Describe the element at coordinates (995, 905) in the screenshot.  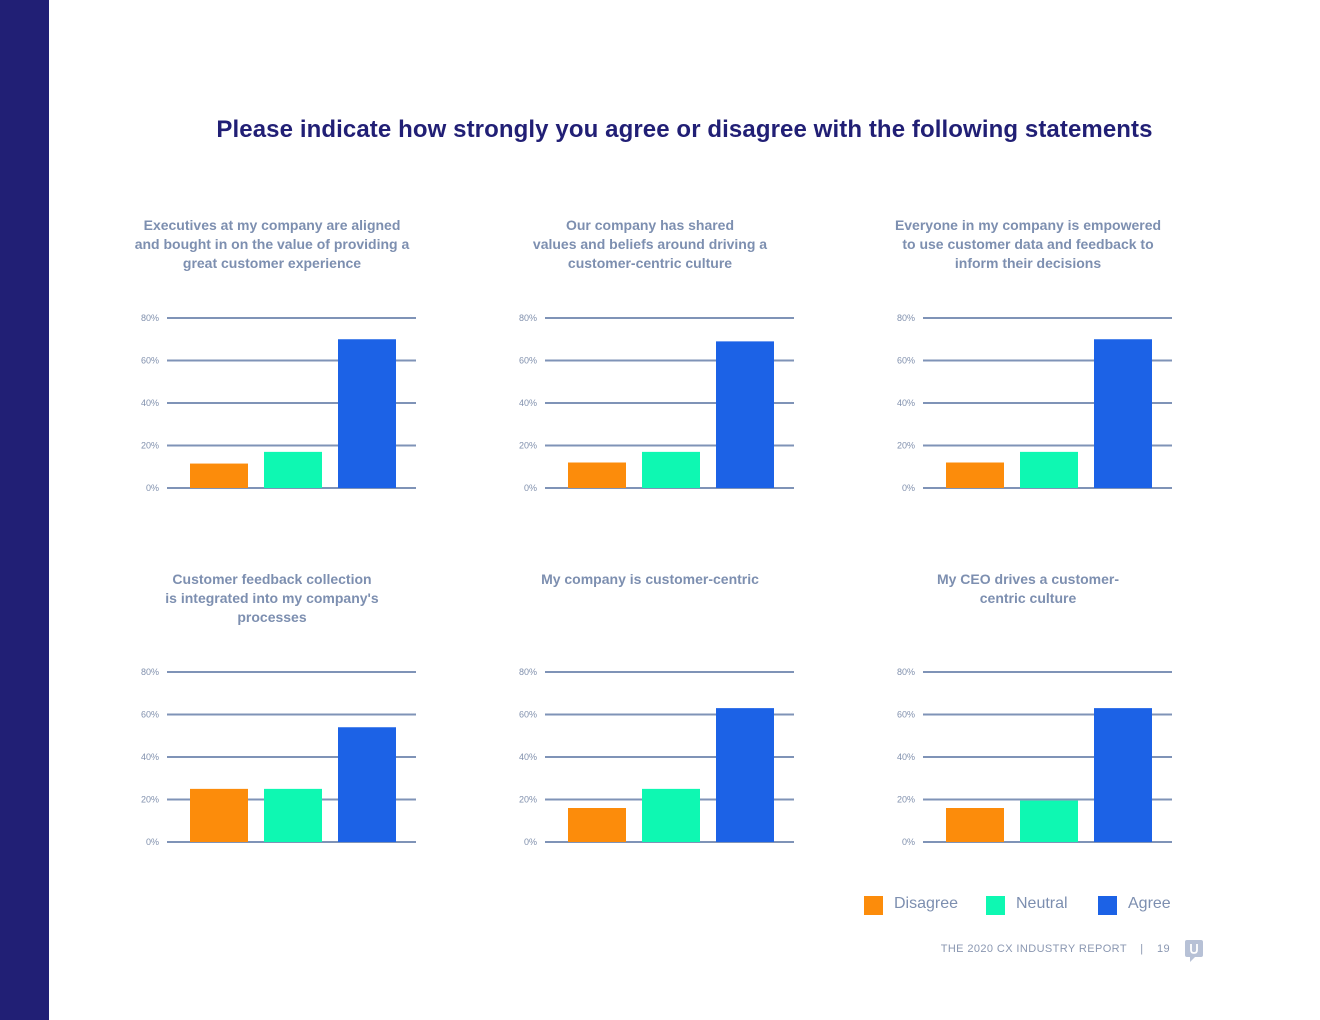
I see `legend-swatch-neutral` at that location.